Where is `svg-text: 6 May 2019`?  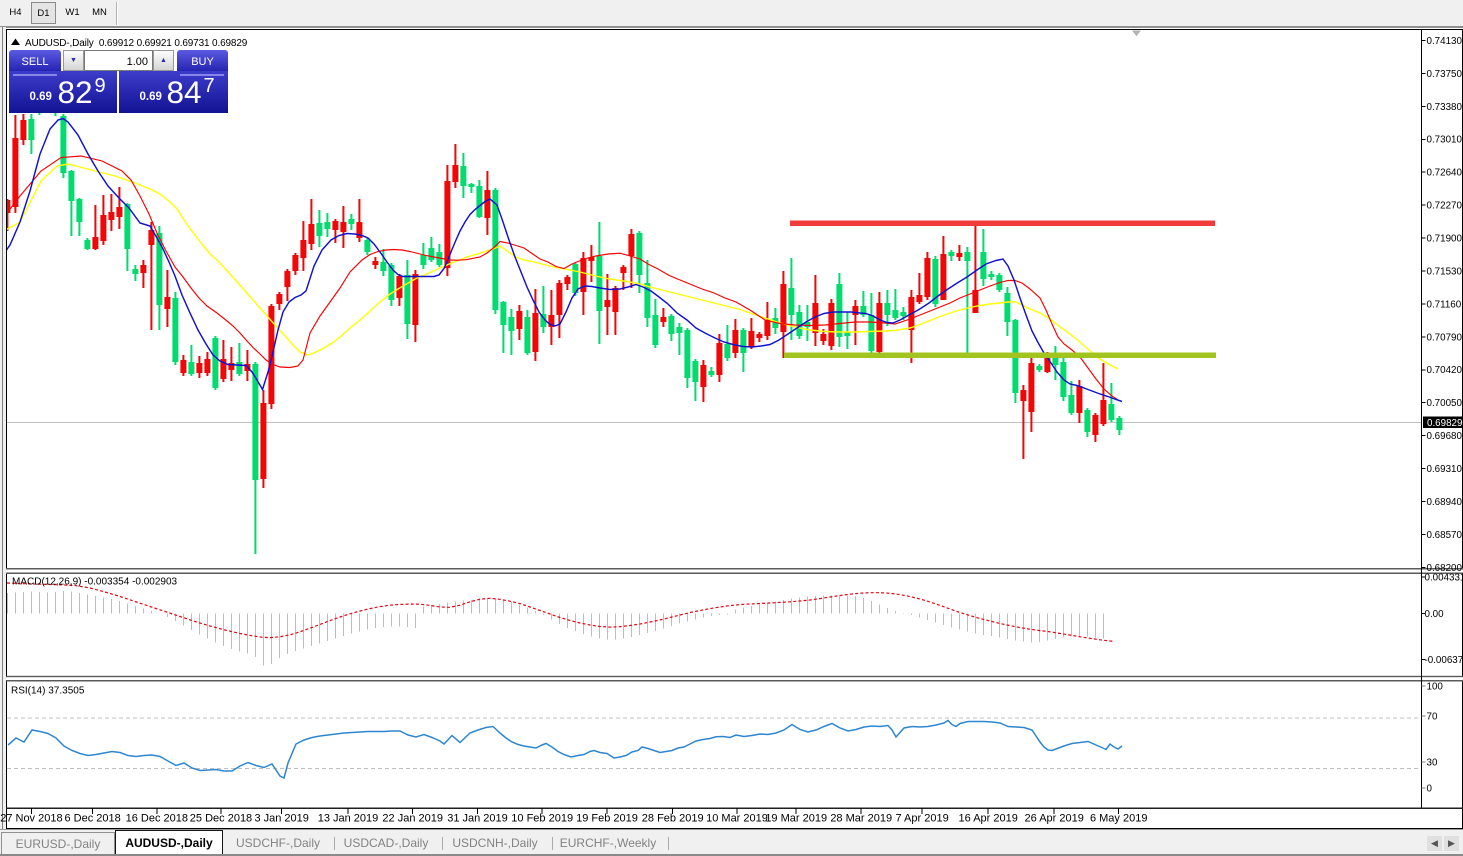 svg-text: 6 May 2019 is located at coordinates (1118, 819).